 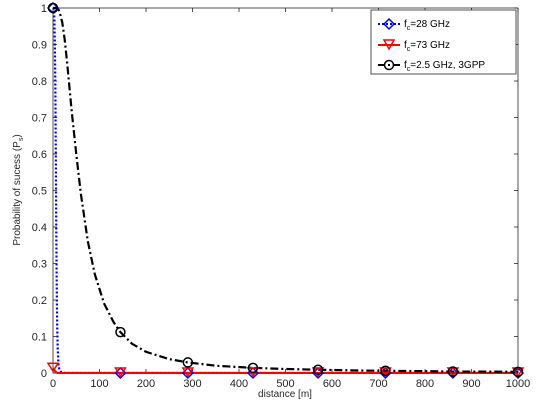 What do you see at coordinates (39, 301) in the screenshot?
I see `y-tick-label-2: 0.2` at bounding box center [39, 301].